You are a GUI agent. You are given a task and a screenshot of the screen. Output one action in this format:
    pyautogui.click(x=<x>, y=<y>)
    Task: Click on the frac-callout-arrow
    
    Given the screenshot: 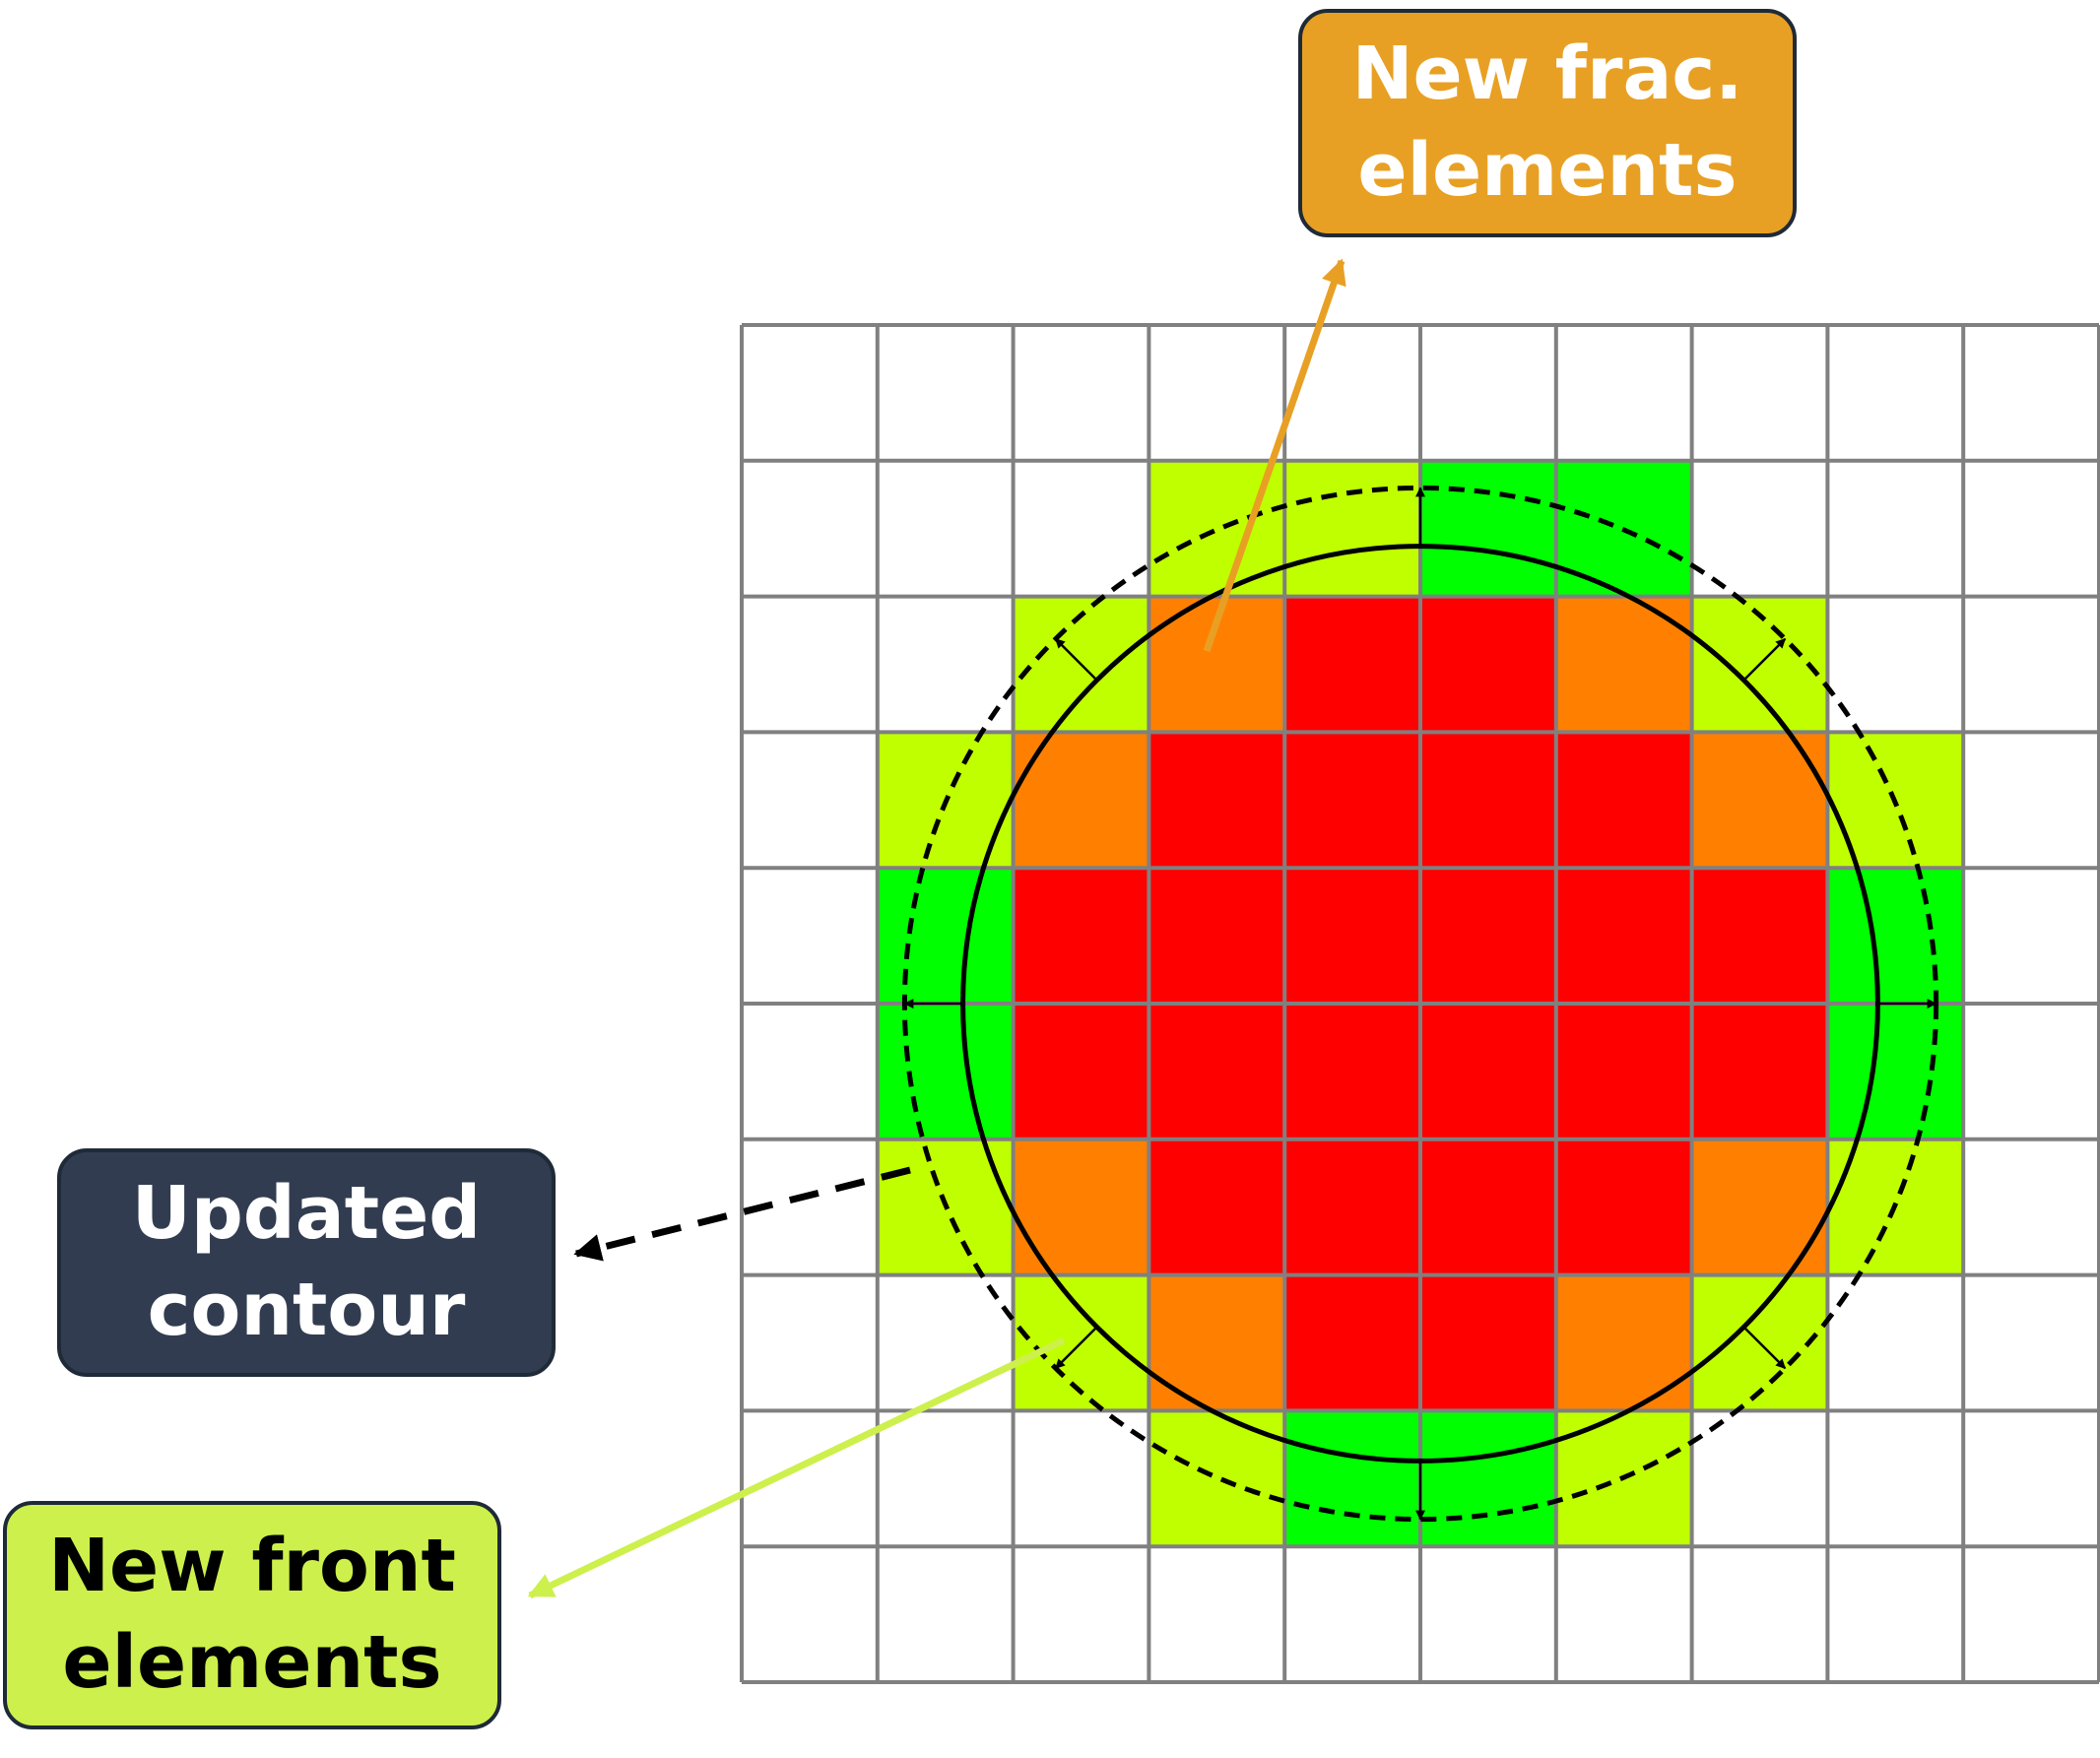 What is the action you would take?
    pyautogui.click(x=1275, y=455)
    